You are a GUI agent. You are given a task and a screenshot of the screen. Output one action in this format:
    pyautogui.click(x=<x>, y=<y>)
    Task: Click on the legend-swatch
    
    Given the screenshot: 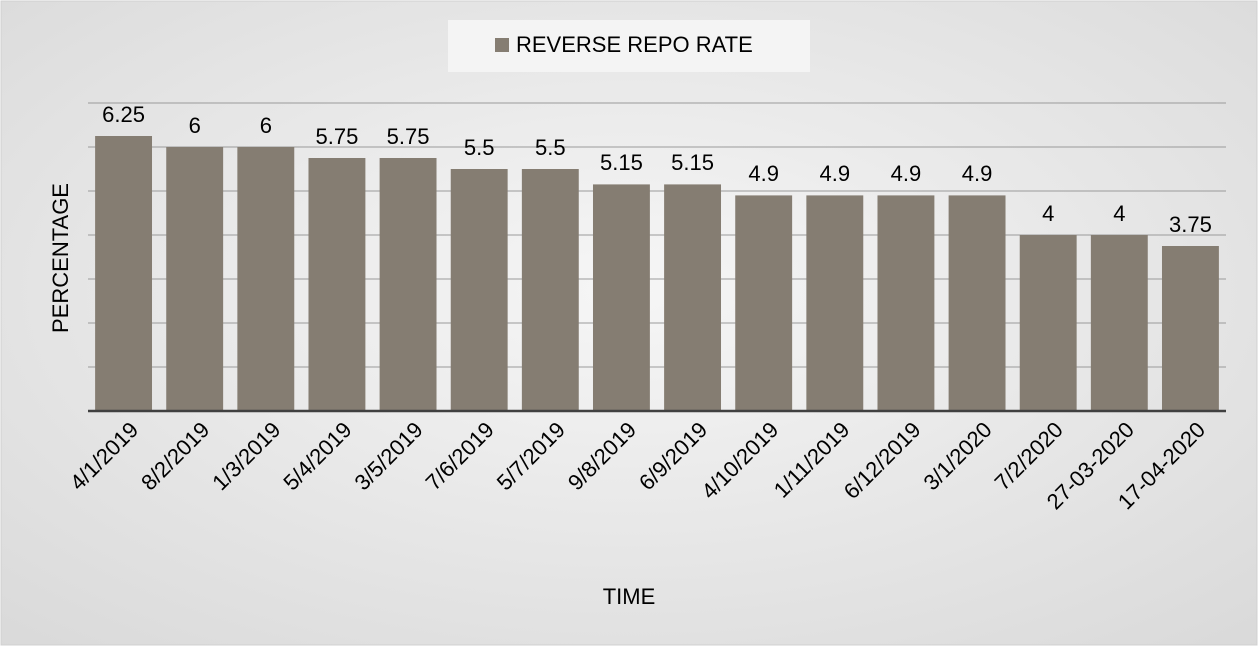 What is the action you would take?
    pyautogui.click(x=502, y=45)
    